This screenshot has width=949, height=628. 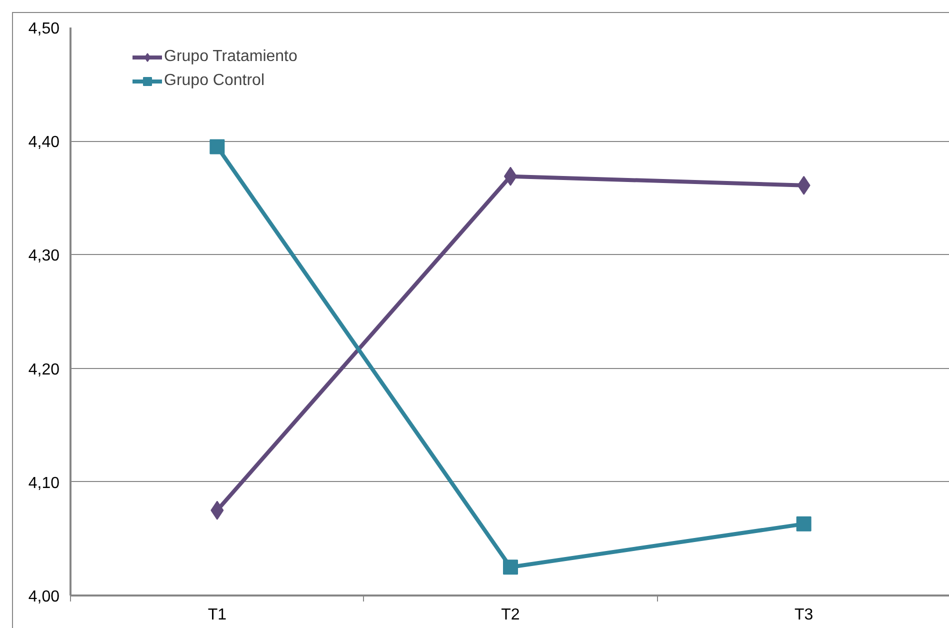 I want to click on y-tick-label: 4,50, so click(x=44, y=29).